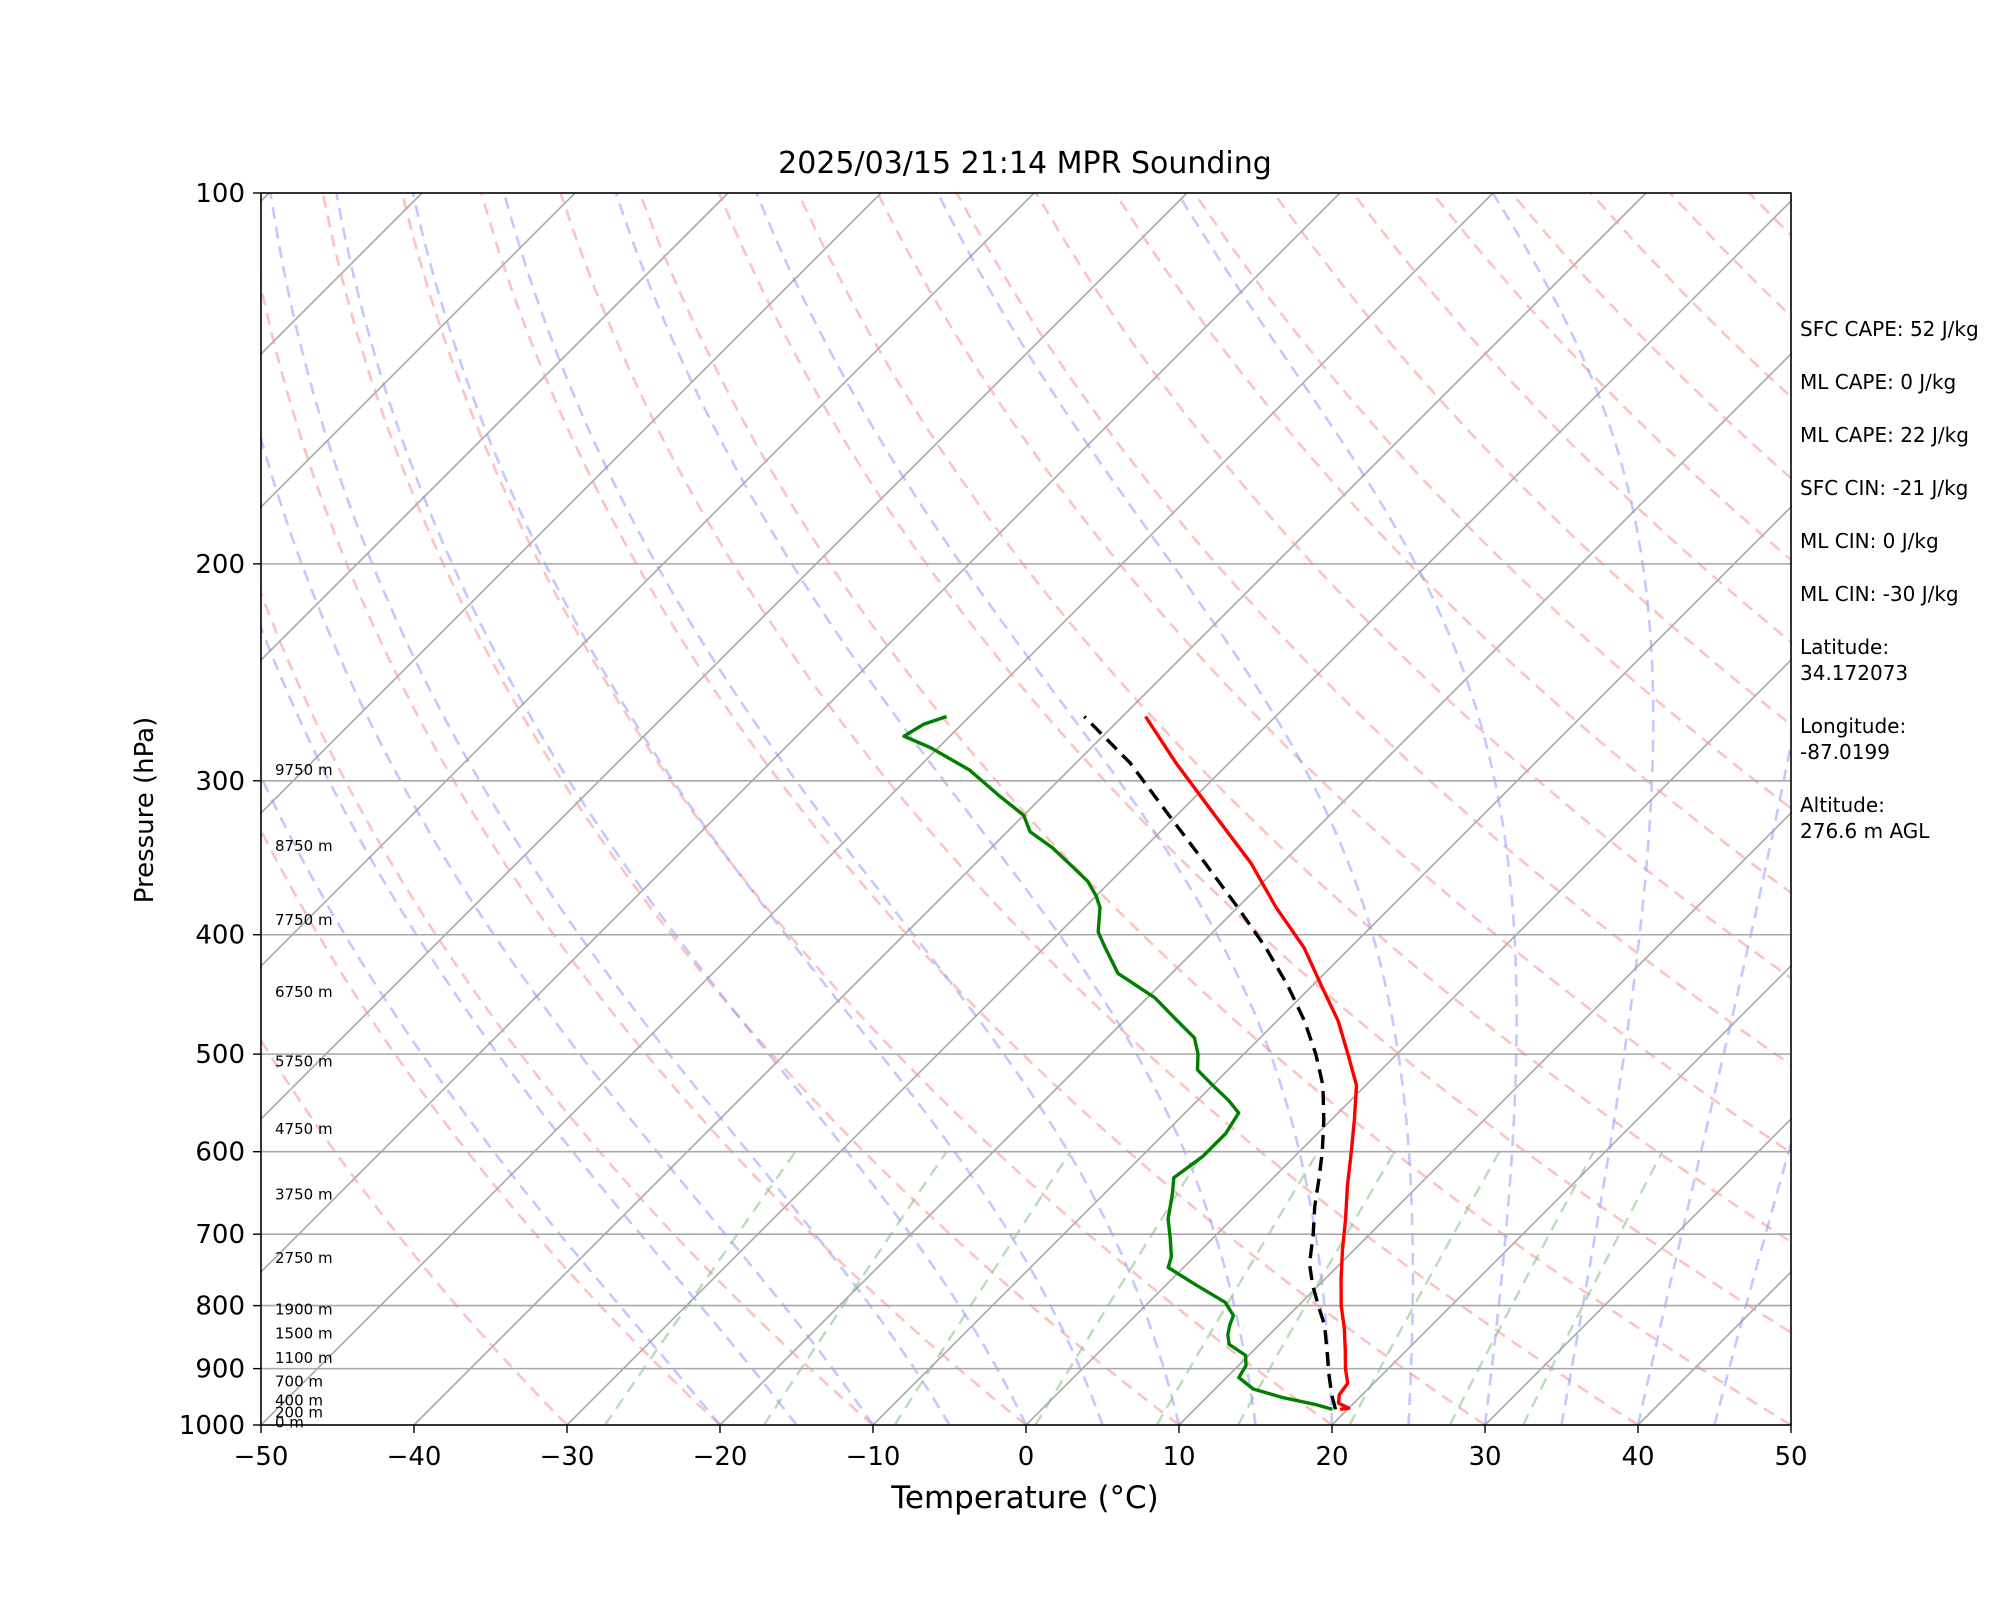 This screenshot has width=2000, height=1600. I want to click on y-tick-label: 700, so click(220, 1235).